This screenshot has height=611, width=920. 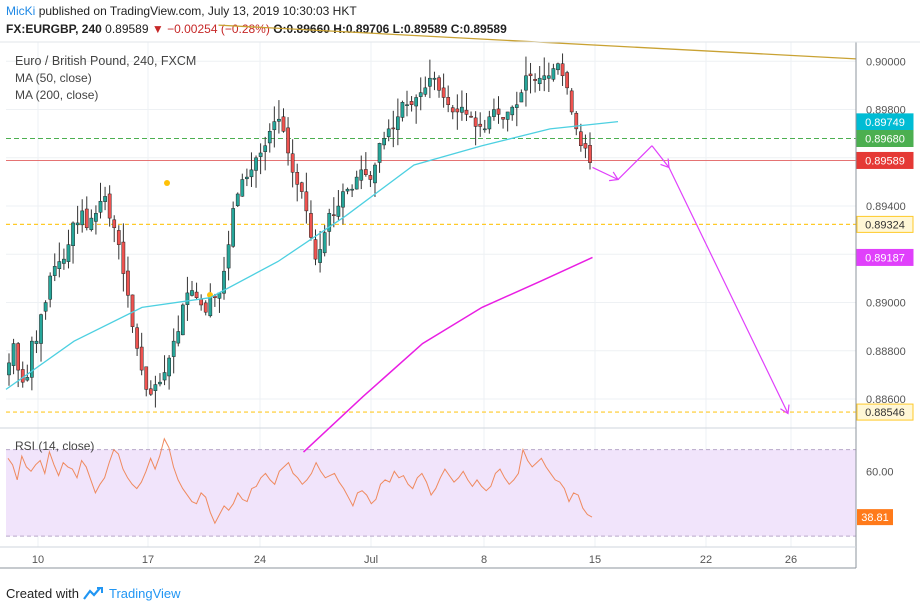 I want to click on ma50-legend: MA (50, close), so click(x=53, y=78).